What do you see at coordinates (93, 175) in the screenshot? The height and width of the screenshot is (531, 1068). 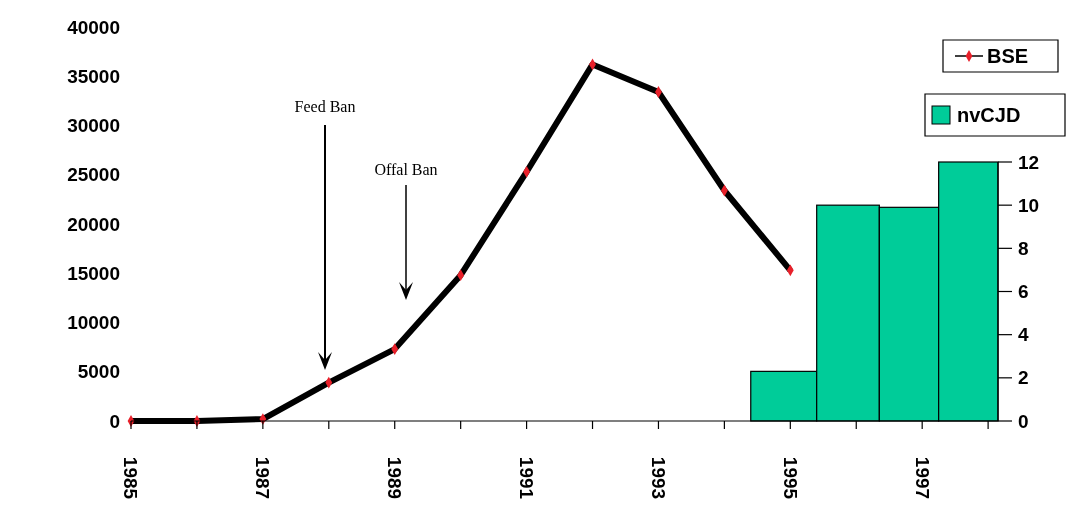 I see `y-tick-label: 25000` at bounding box center [93, 175].